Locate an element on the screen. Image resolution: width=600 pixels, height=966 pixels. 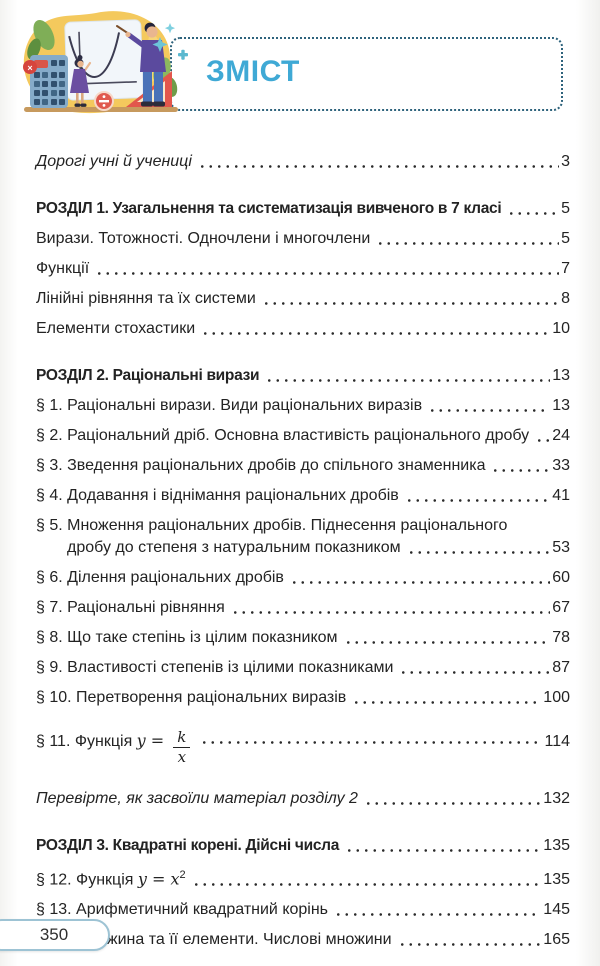
page-title: ЗМІСТ is located at coordinates (253, 71).